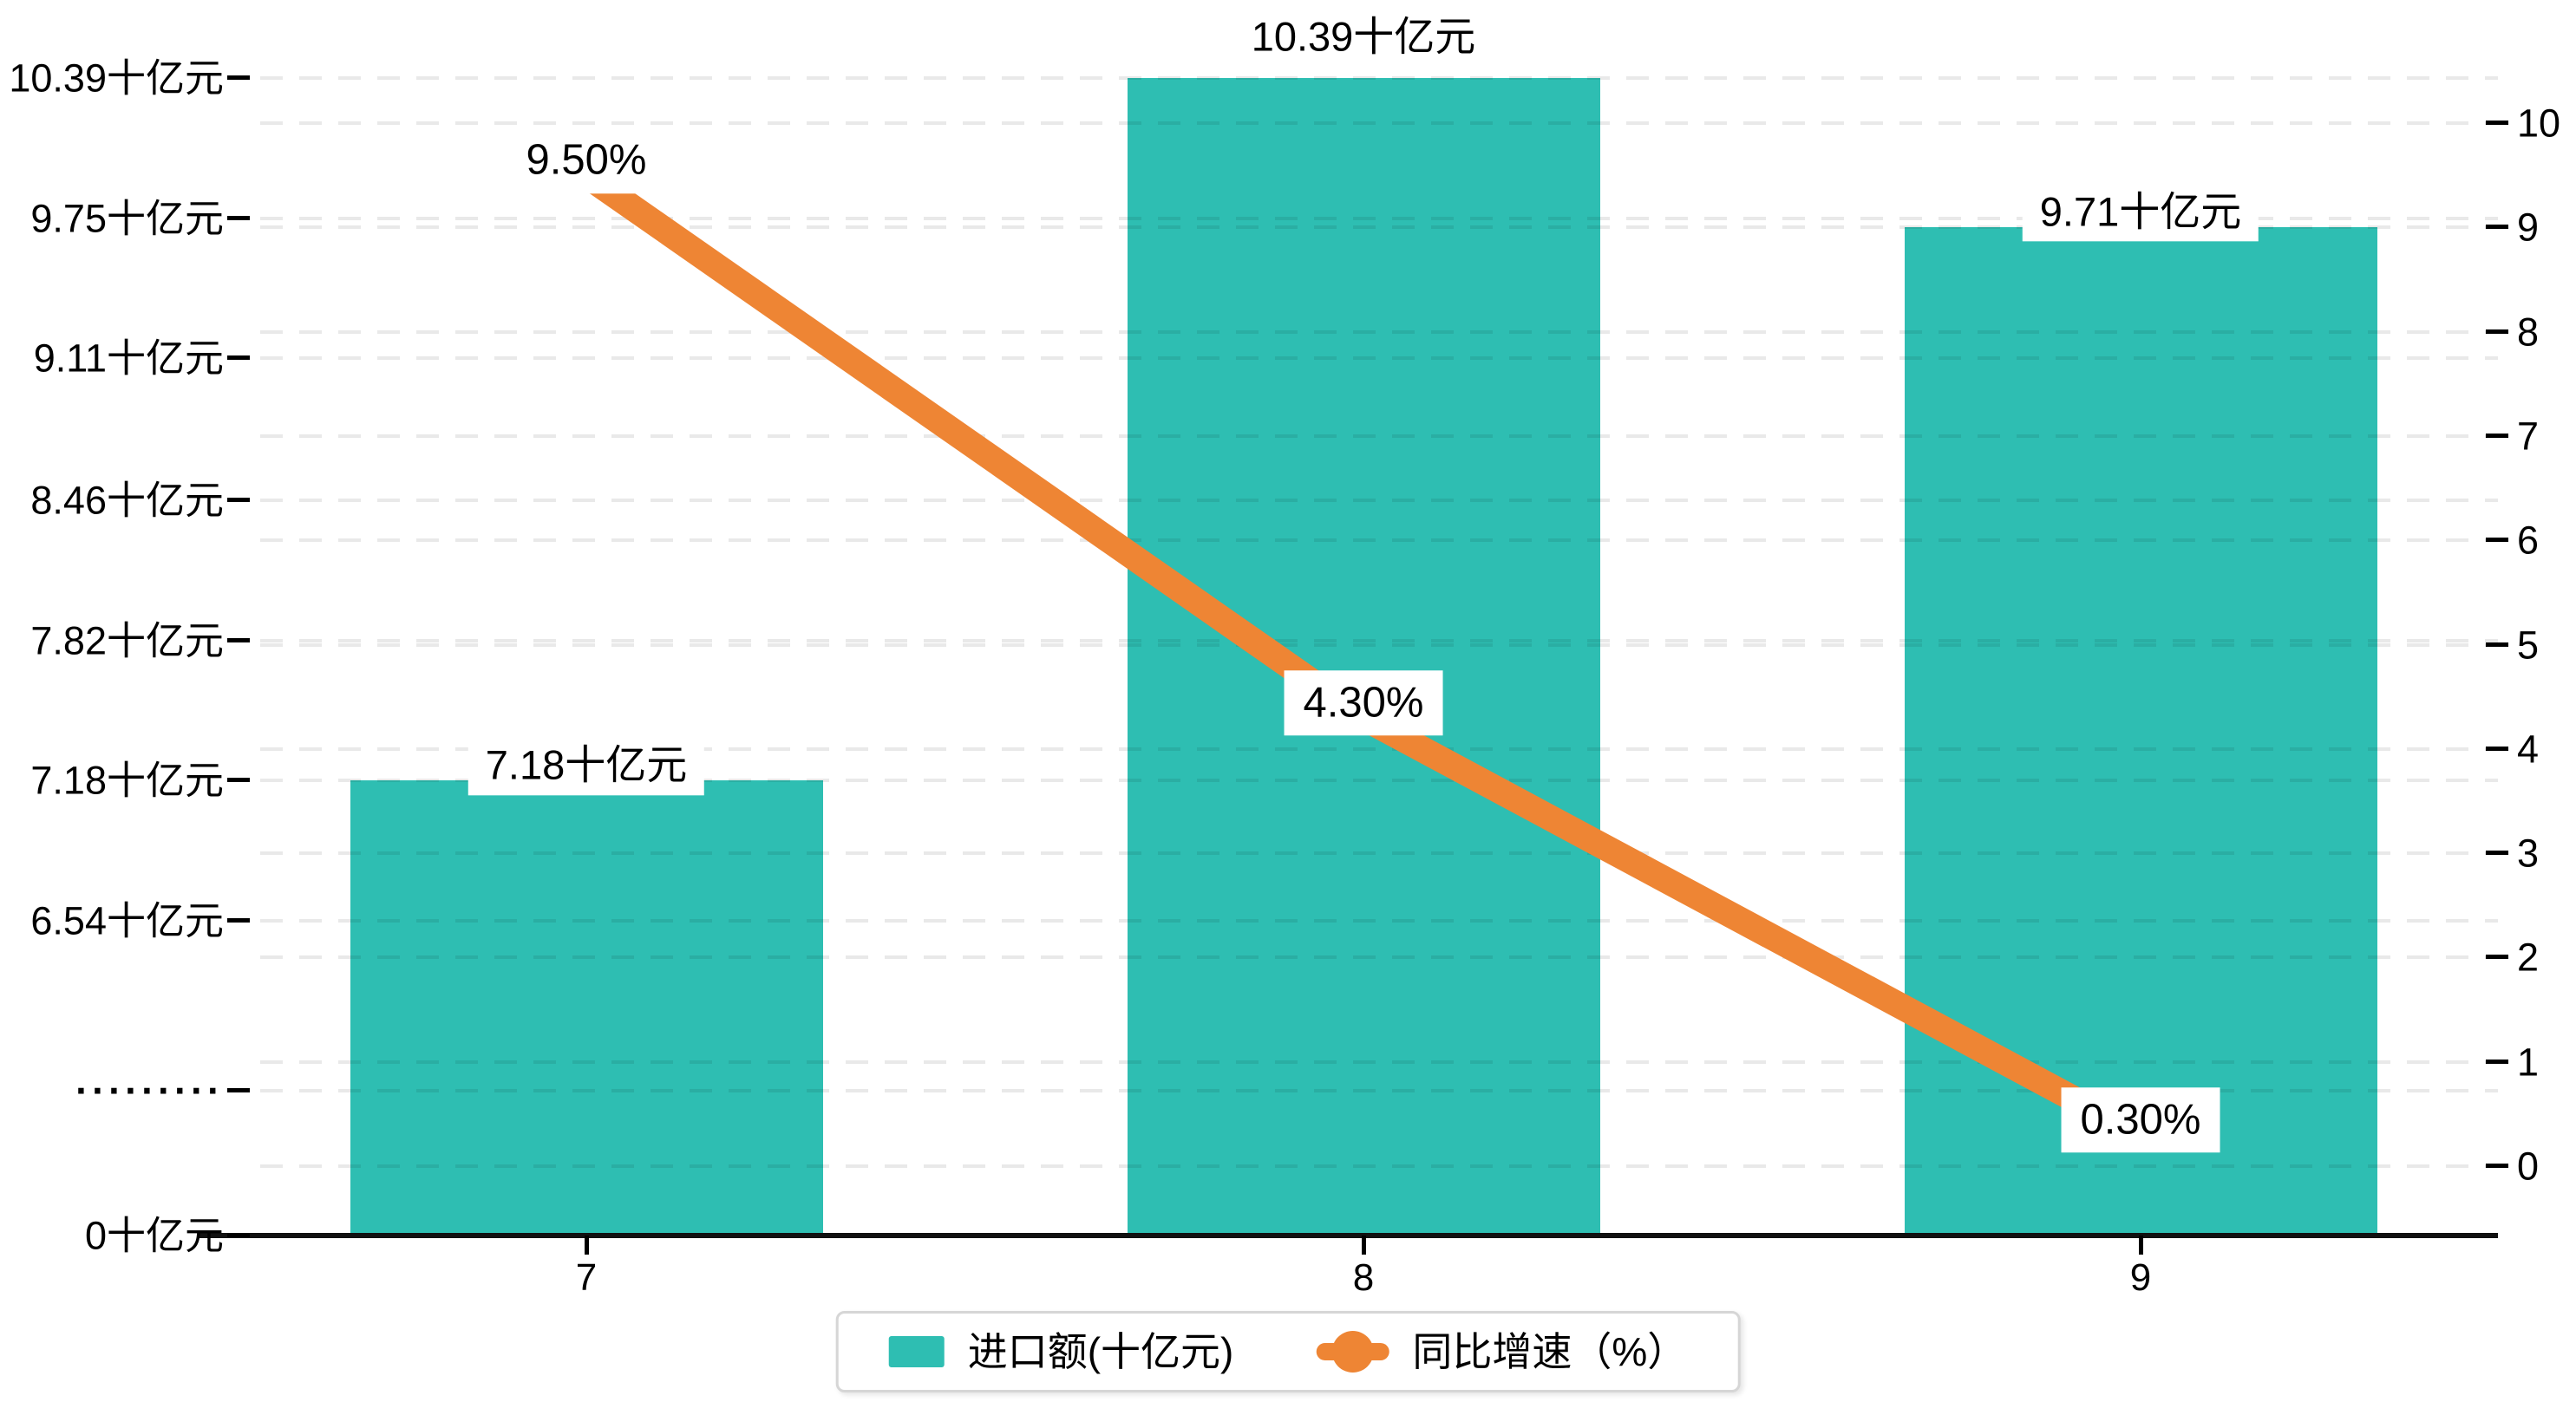  Describe the element at coordinates (2140, 211) in the screenshot. I see `bar-value-label: 9.71十亿元` at that location.